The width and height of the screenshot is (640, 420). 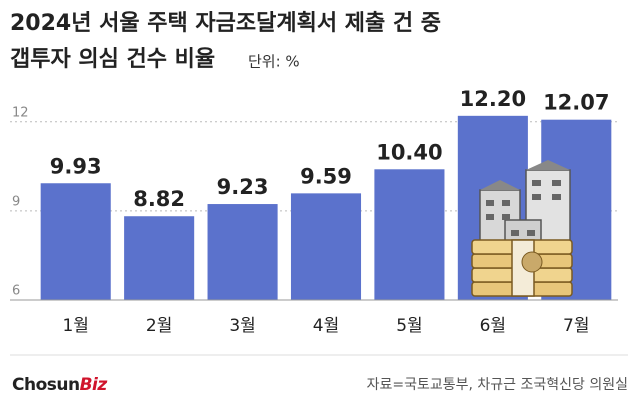 I want to click on logo-main: Chosun, so click(x=46, y=385).